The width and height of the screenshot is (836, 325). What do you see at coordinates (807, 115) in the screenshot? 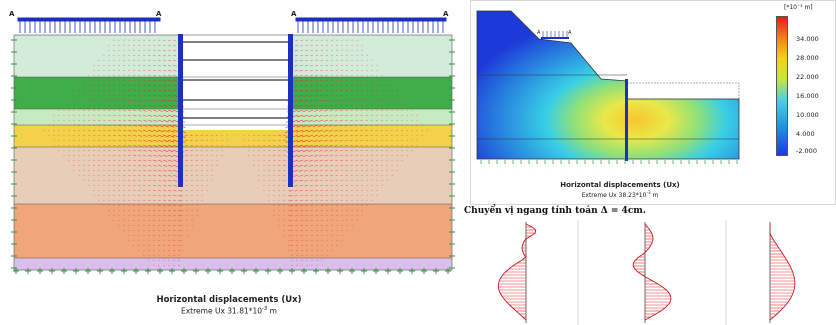
I see `legend-label: 10.000` at bounding box center [807, 115].